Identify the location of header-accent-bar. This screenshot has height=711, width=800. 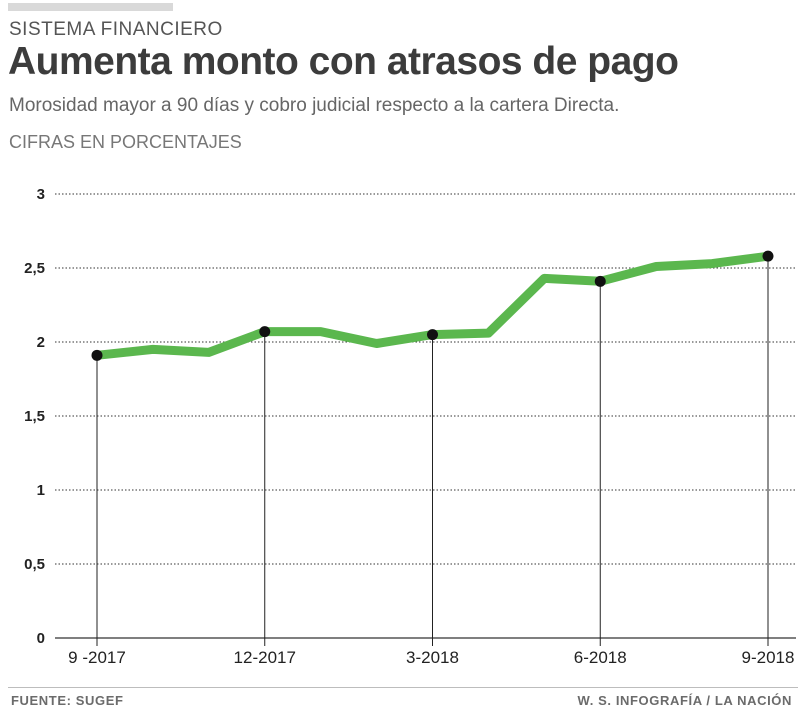
(90, 7).